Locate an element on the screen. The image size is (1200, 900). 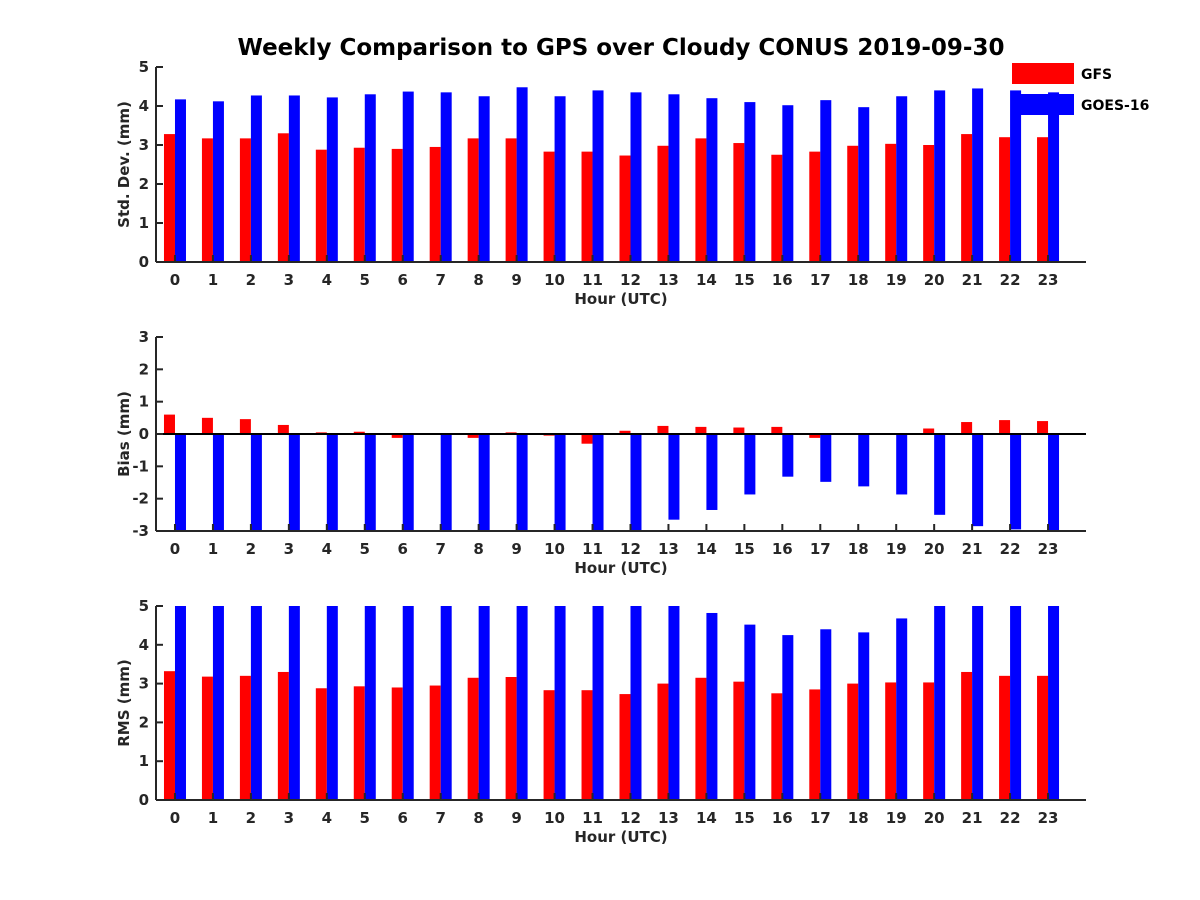
y-tick-label: 1 is located at coordinates (144, 223).